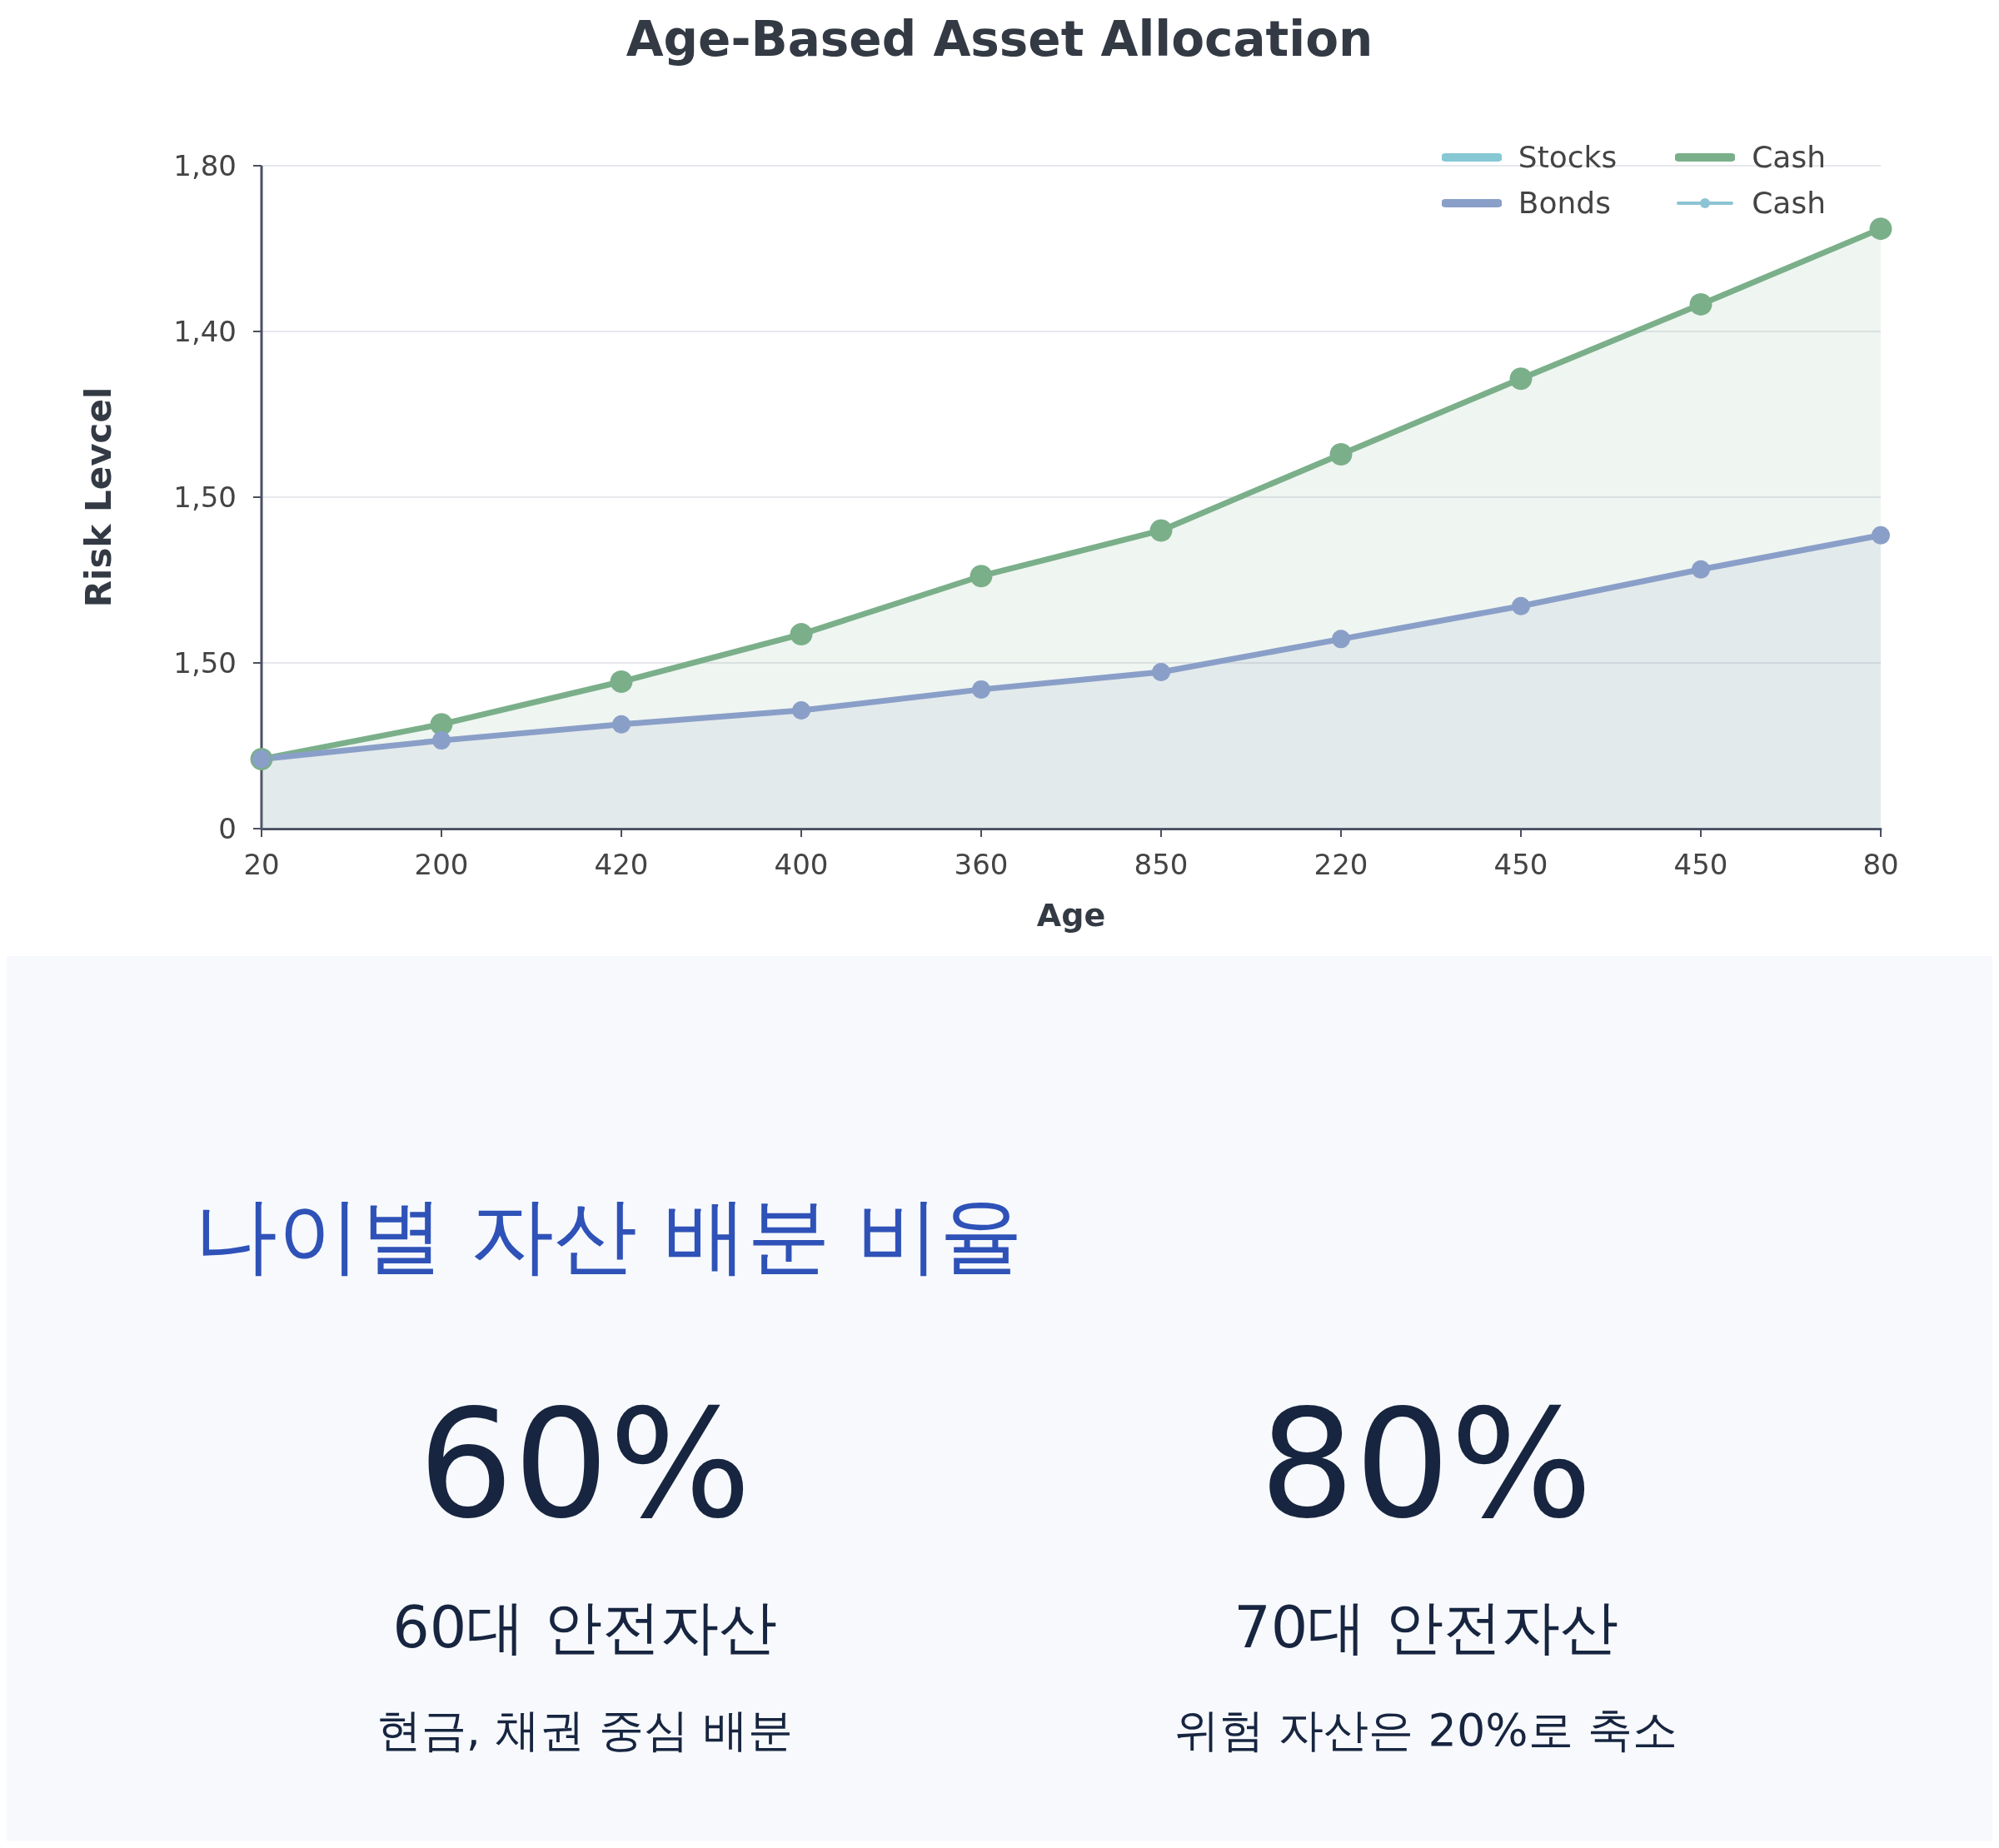 The width and height of the screenshot is (1999, 1848). I want to click on text: 60대 안전자산, so click(584, 1627).